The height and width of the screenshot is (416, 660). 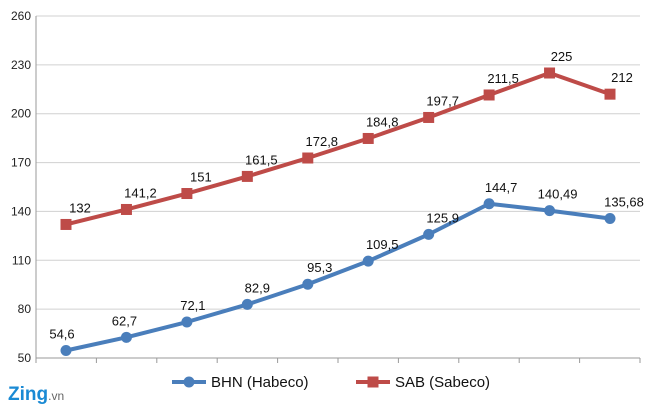 What do you see at coordinates (503, 78) in the screenshot?
I see `data-label: 211,5` at bounding box center [503, 78].